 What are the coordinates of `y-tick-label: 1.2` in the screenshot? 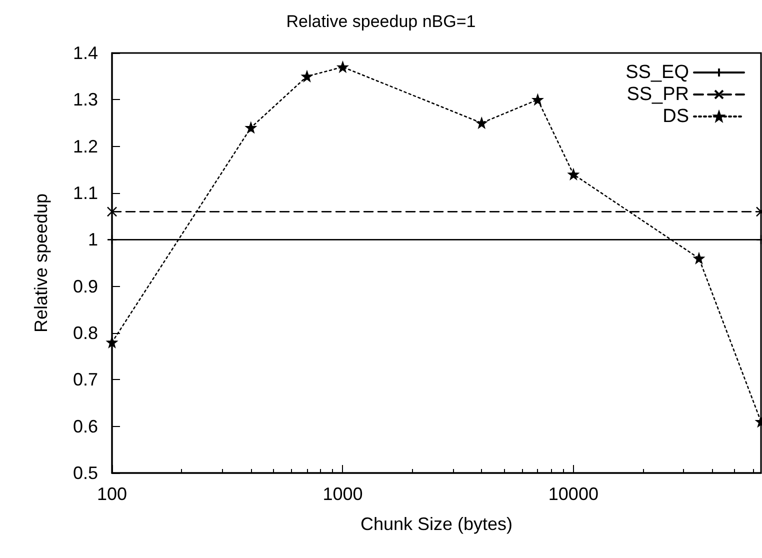 It's located at (85, 146).